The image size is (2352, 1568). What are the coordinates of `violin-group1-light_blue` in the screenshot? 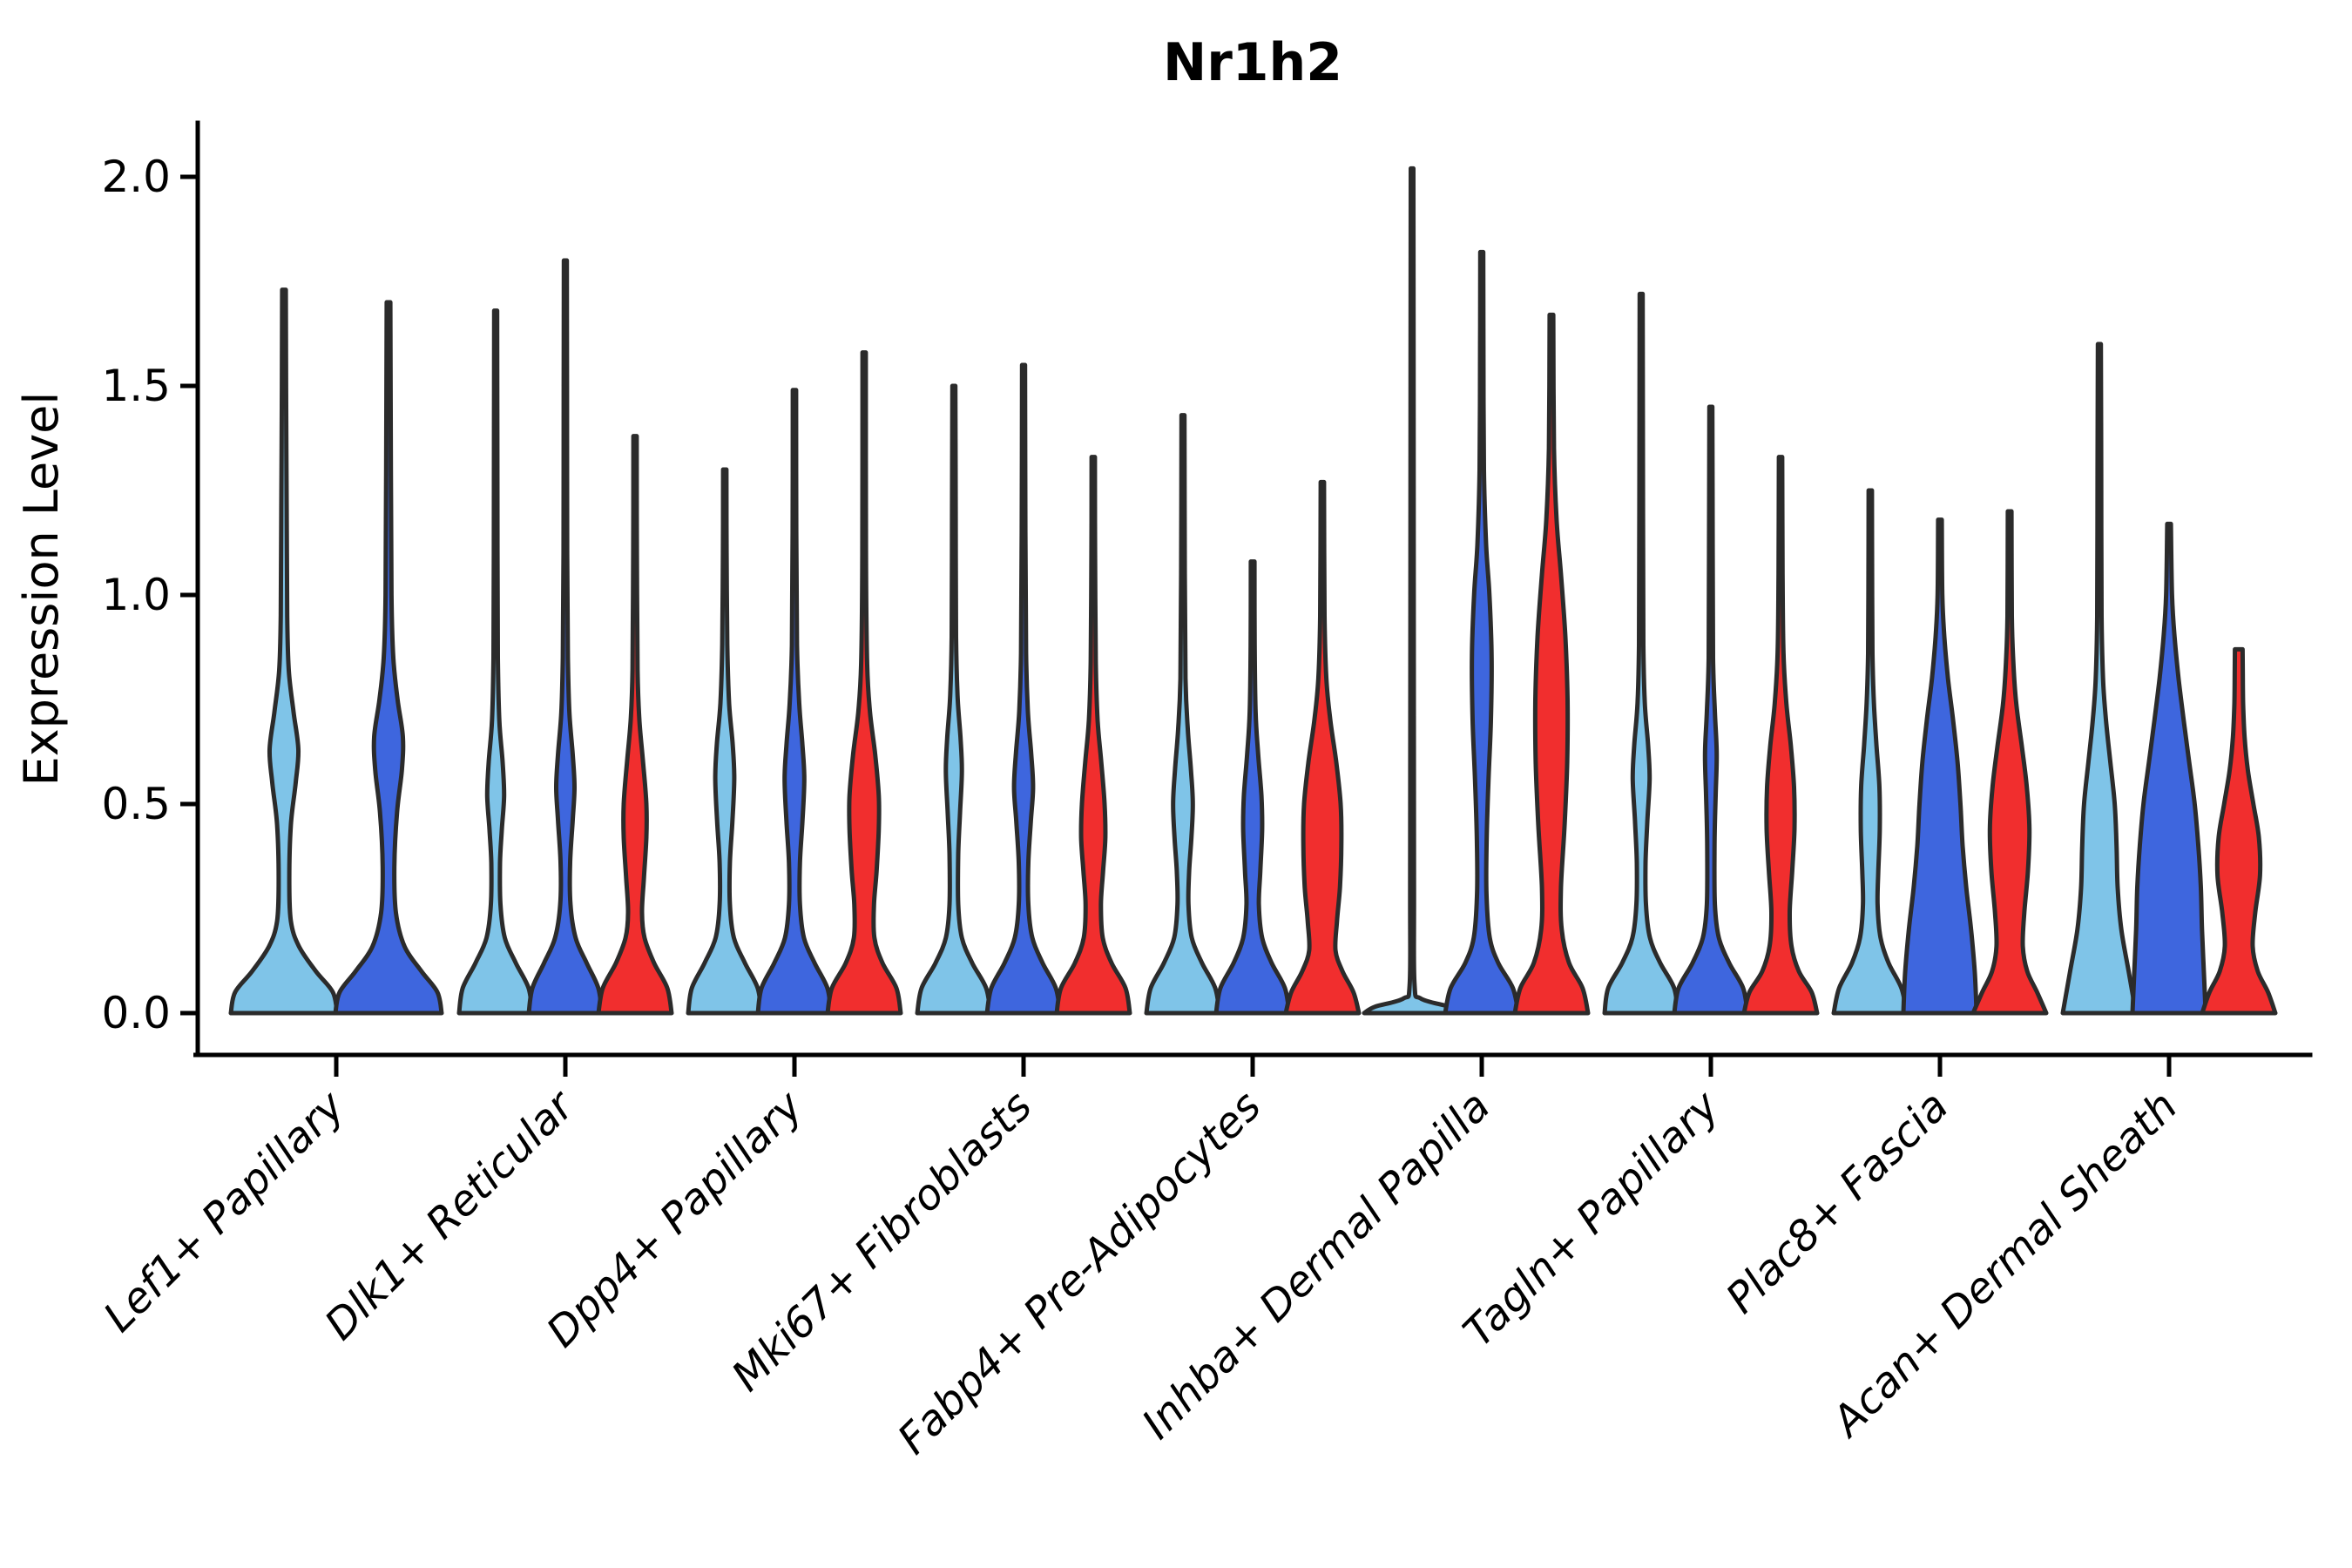 It's located at (495, 662).